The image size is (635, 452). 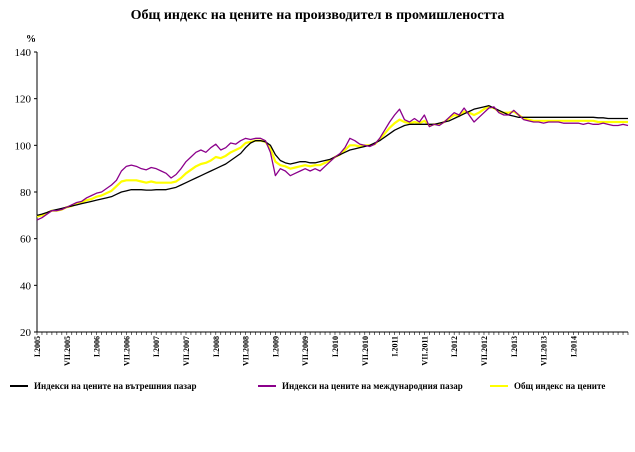 I want to click on x-tick-label: I.2011, so click(x=395, y=346).